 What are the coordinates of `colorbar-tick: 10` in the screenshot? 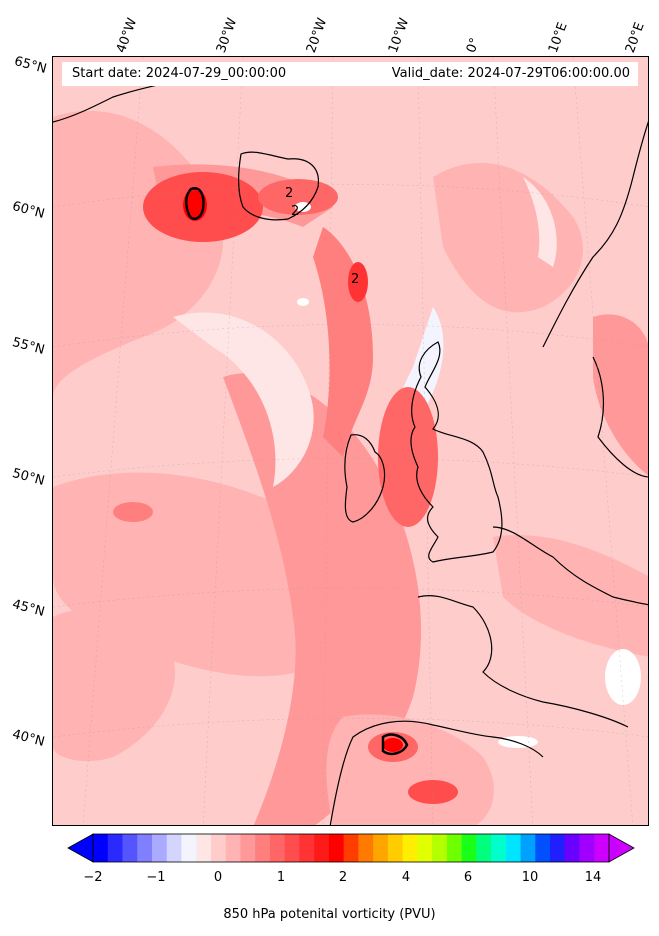 It's located at (530, 877).